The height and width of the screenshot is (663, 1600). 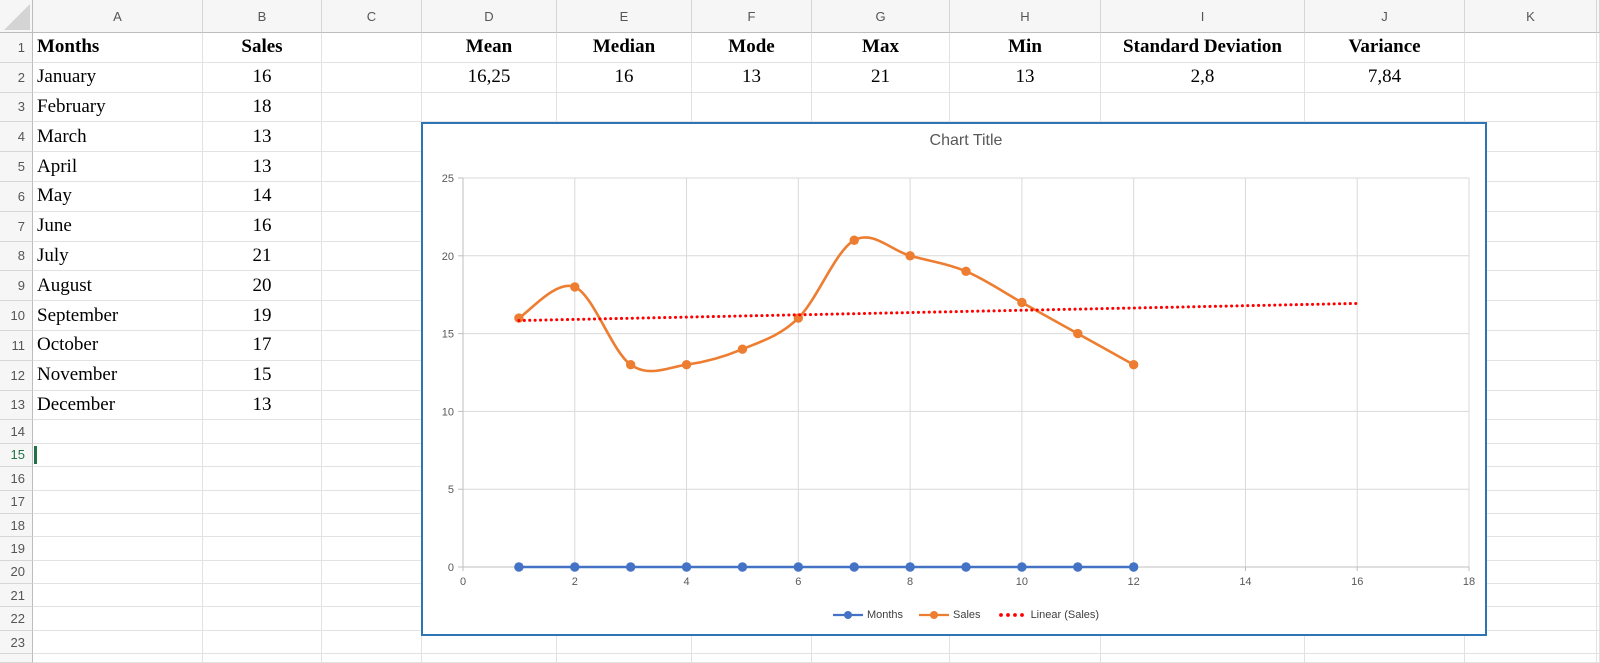 I want to click on cell-K13, so click(x=1531, y=405).